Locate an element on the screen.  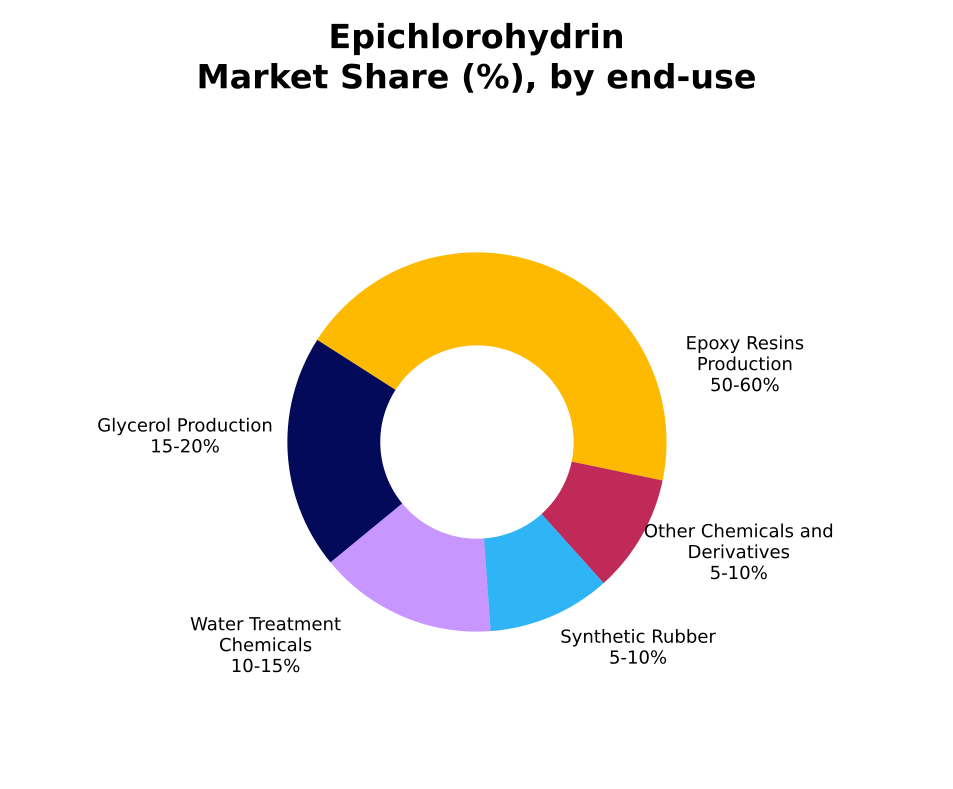
text: 50-60% is located at coordinates (745, 385).